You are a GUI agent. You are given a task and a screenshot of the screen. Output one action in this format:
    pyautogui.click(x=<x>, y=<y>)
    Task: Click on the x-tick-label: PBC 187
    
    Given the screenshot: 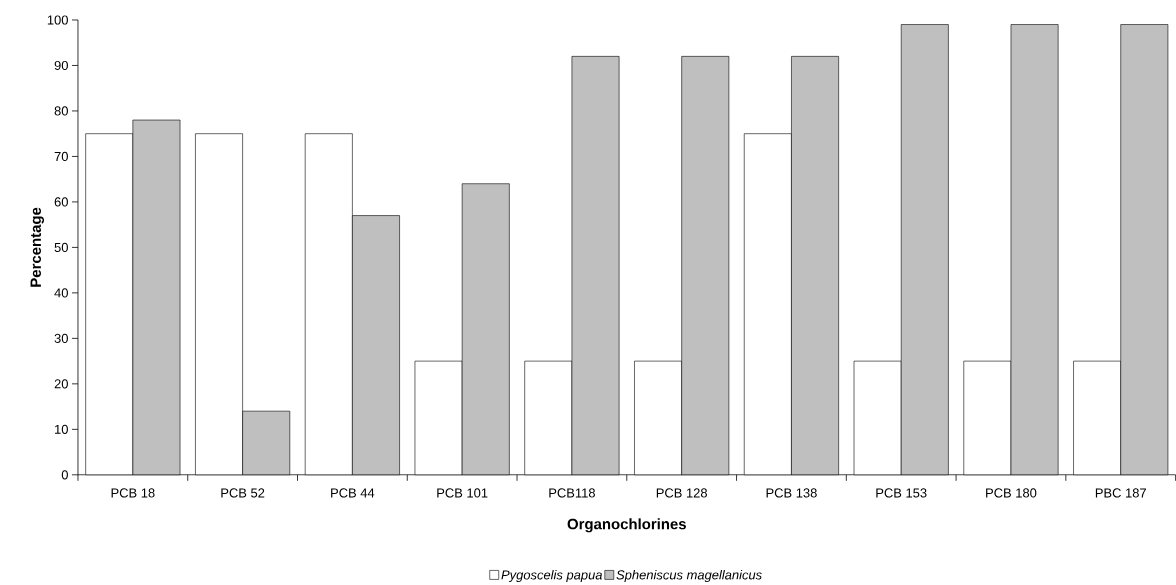 What is the action you would take?
    pyautogui.click(x=1120, y=493)
    